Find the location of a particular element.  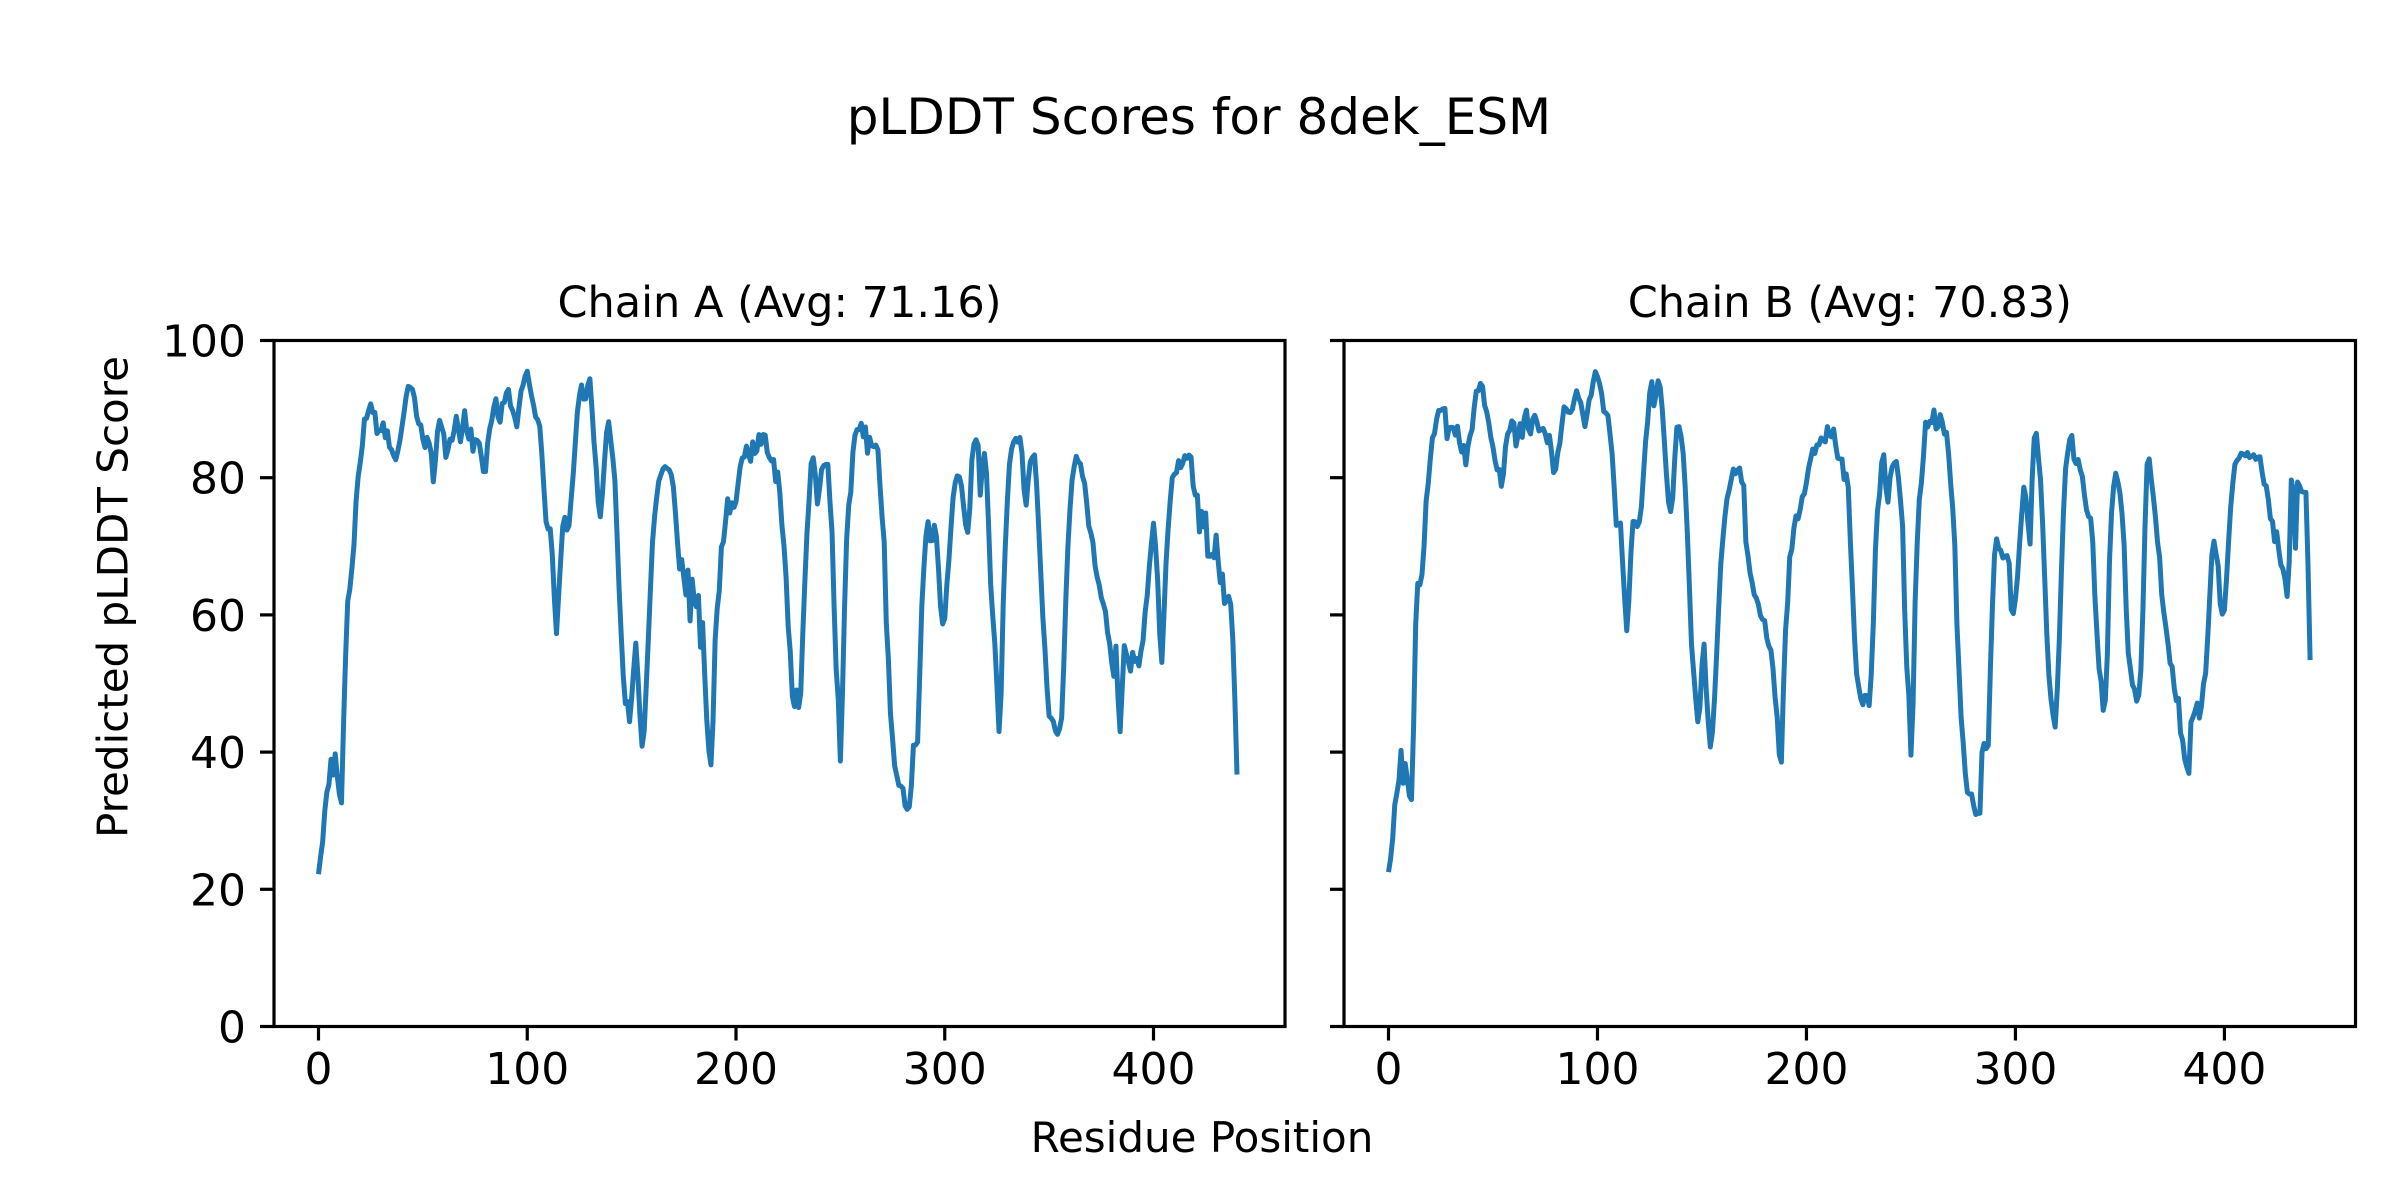

figure-title: pLDDT Scores for 8dek_ESM is located at coordinates (1199, 117).